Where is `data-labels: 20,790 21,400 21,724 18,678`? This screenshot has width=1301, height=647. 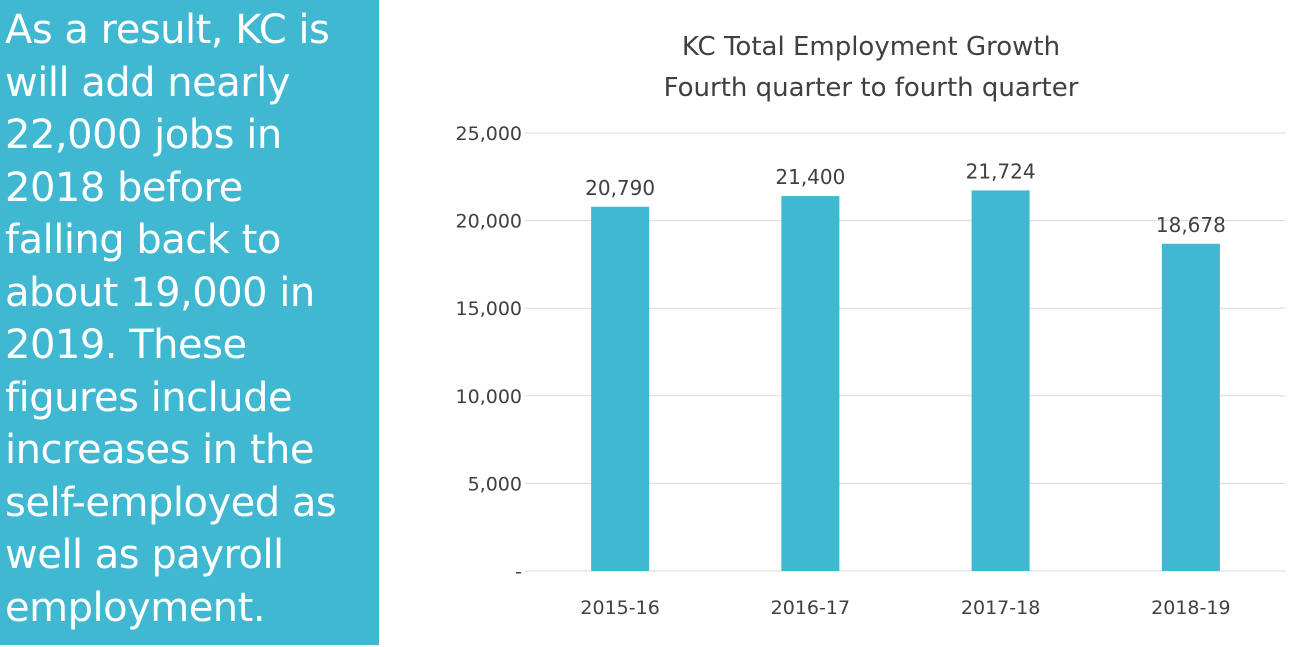
data-labels: 20,790 21,400 21,724 18,678 is located at coordinates (905, 197).